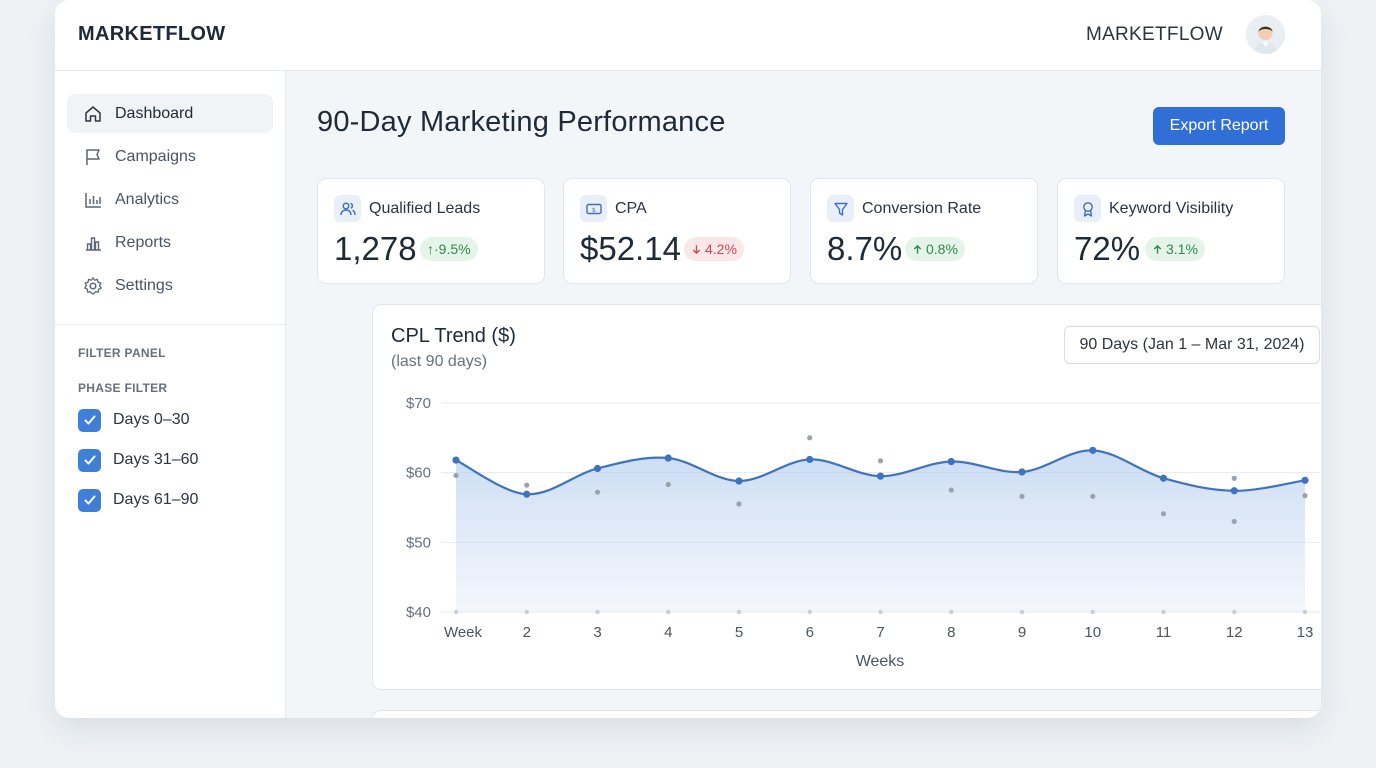 Image resolution: width=1376 pixels, height=768 pixels. I want to click on export-report-button: Export Report, so click(1219, 126).